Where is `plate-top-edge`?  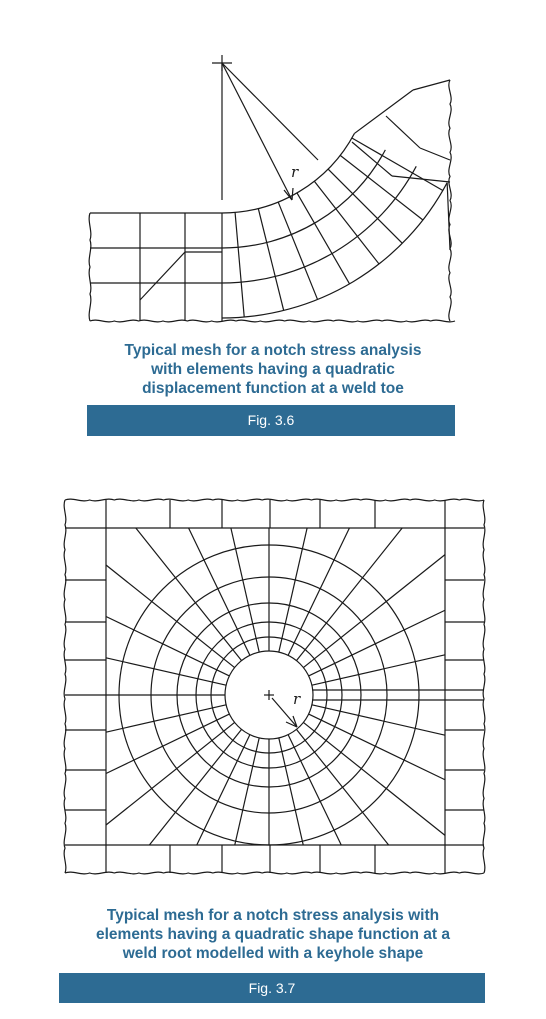
plate-top-edge is located at coordinates (274, 500).